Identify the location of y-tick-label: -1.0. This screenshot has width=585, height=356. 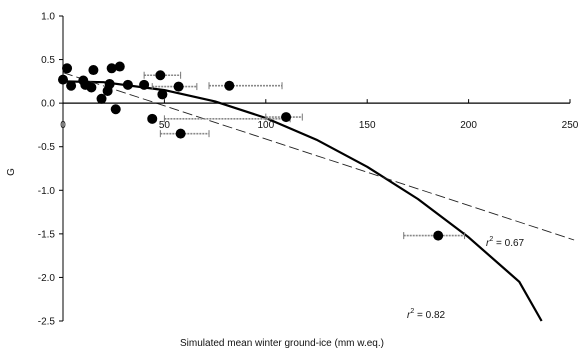
(47, 191).